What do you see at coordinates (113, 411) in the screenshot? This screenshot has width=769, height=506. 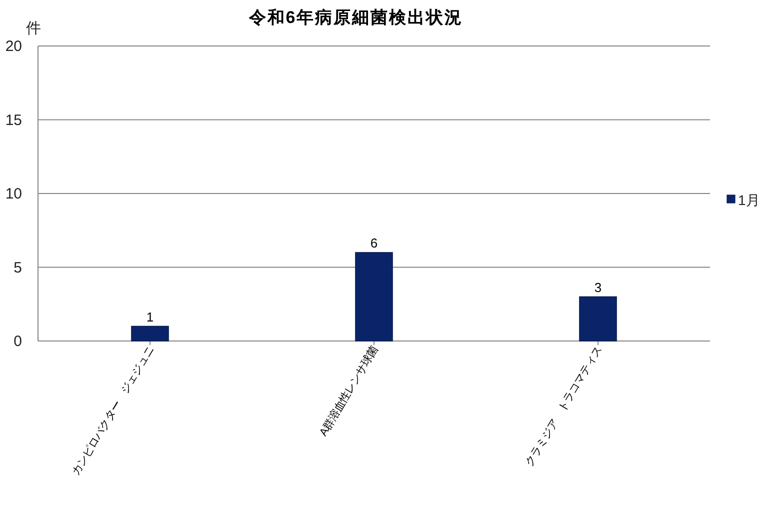 I see `x-tick-label: カンピロバクター ジェジュニ` at bounding box center [113, 411].